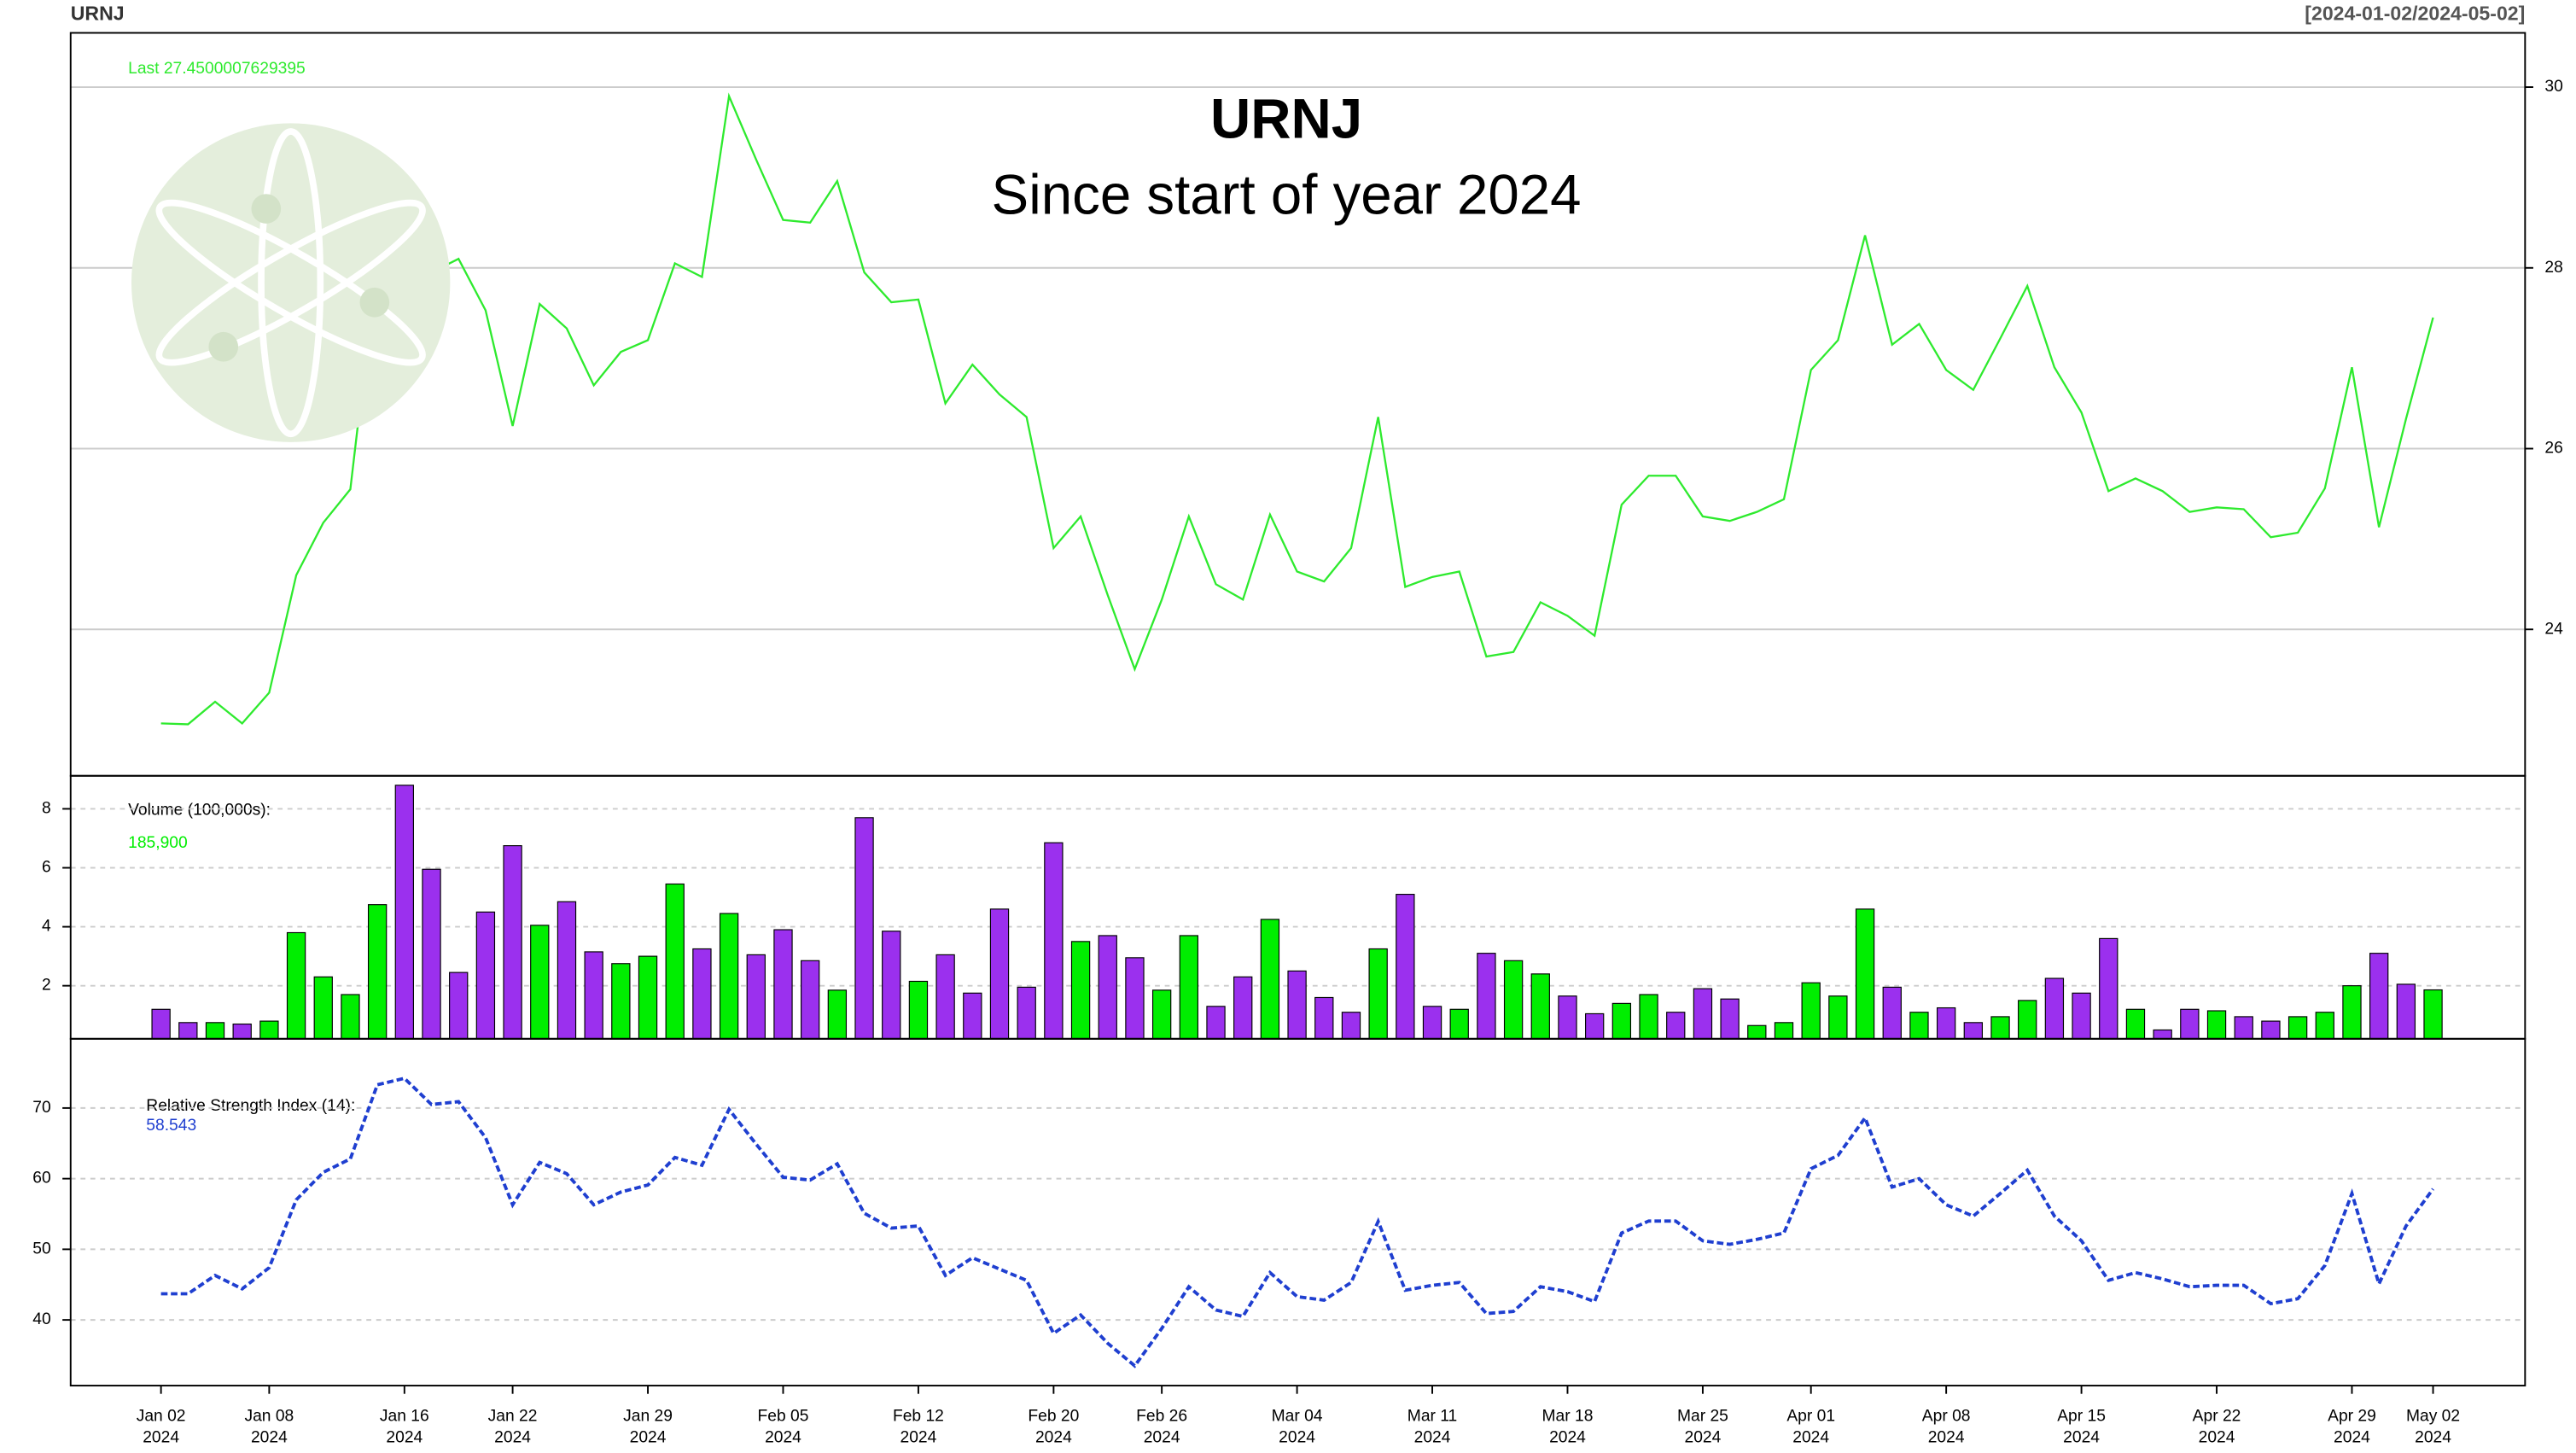 The height and width of the screenshot is (1453, 2576). What do you see at coordinates (98, 13) in the screenshot?
I see `symbol: URNJ` at bounding box center [98, 13].